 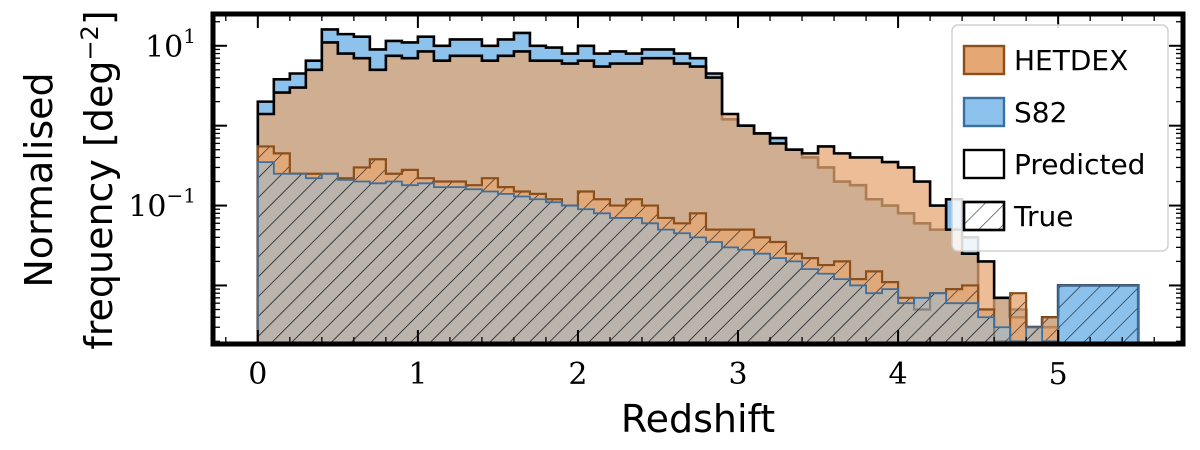 What do you see at coordinates (898, 374) in the screenshot?
I see `x-tick-label: 4` at bounding box center [898, 374].